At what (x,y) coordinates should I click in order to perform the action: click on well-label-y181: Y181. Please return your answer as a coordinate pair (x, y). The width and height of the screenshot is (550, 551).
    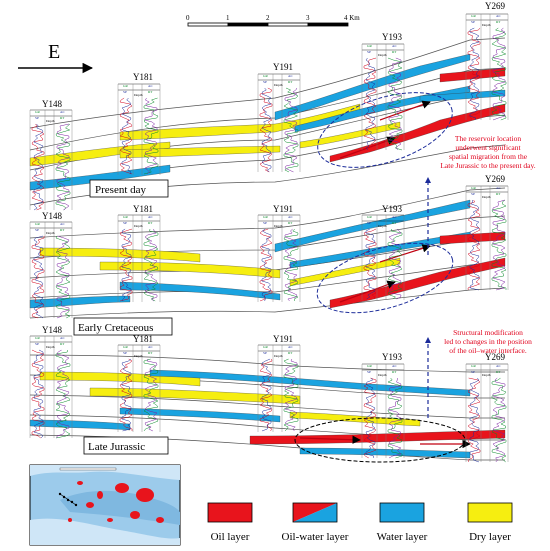
    Looking at the image, I should click on (143, 77).